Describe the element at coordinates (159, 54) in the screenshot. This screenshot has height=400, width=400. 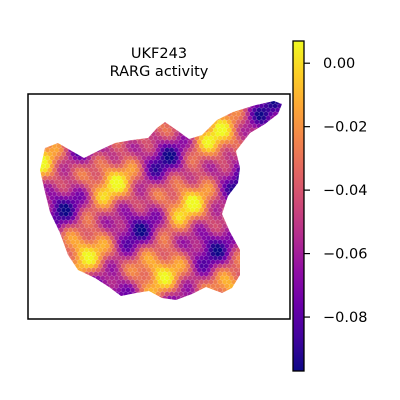
I see `chart-title-line-1: UKF243` at that location.